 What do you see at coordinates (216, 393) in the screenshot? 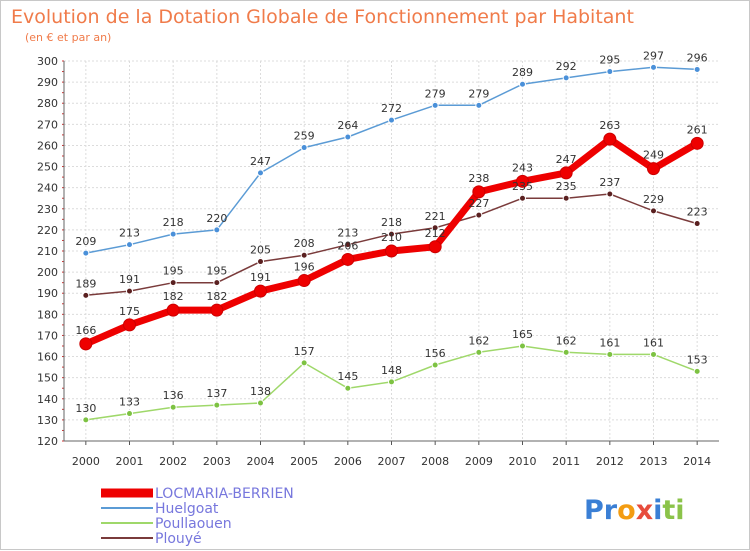
I see `data-label: 137` at bounding box center [216, 393].